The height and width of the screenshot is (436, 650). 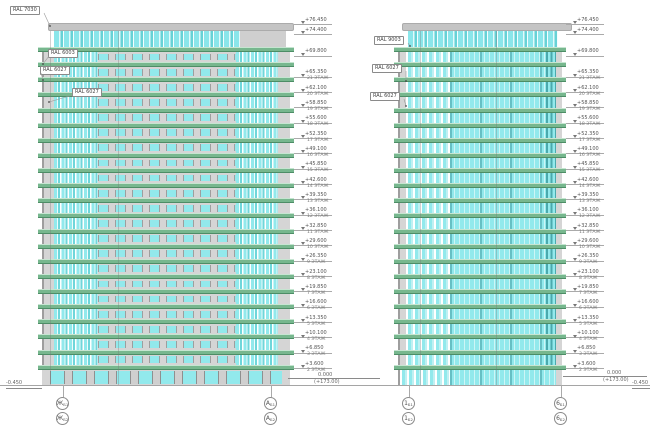 I want to click on level-marker: +13.350 5 ЭТАЖ, so click(x=323, y=321).